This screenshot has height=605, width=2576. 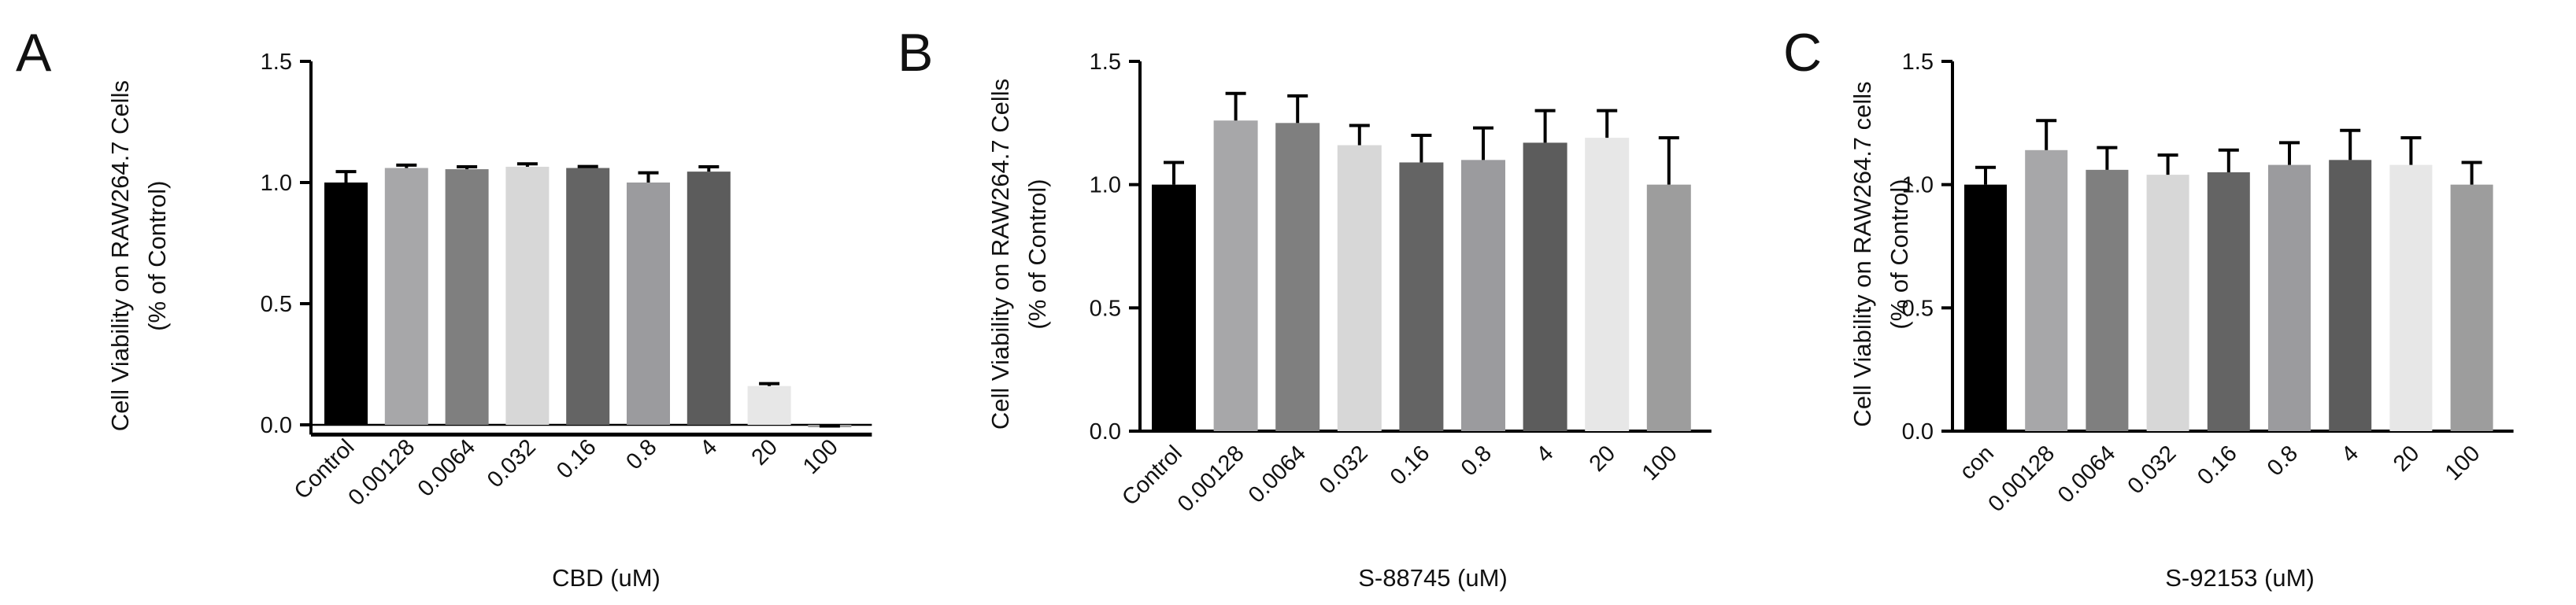 What do you see at coordinates (1802, 53) in the screenshot?
I see `panel-letter: C` at bounding box center [1802, 53].